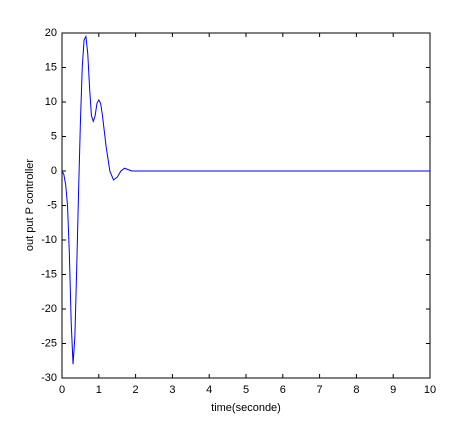 Image resolution: width=474 pixels, height=424 pixels. I want to click on y-tick-label: -20, so click(49, 309).